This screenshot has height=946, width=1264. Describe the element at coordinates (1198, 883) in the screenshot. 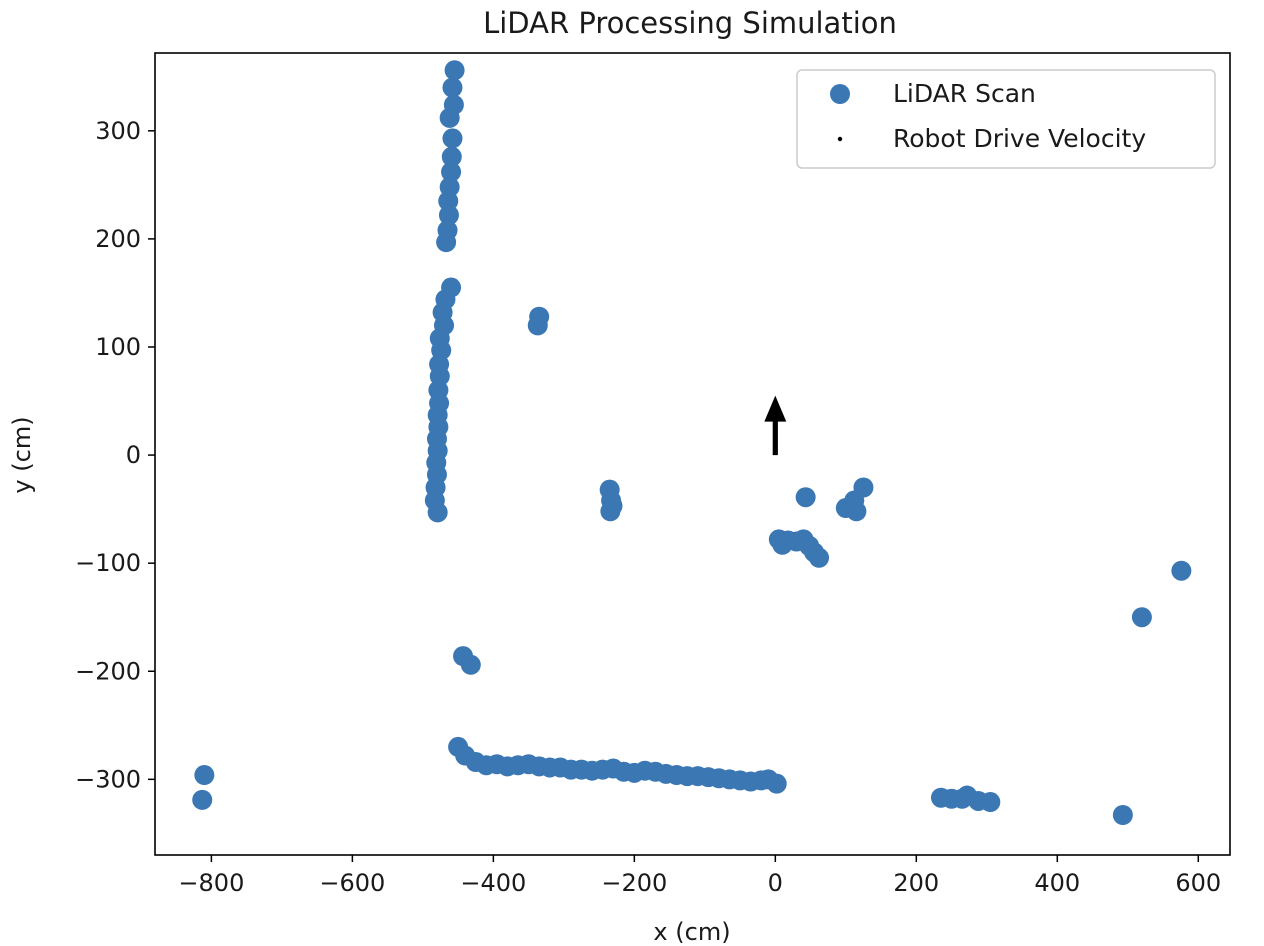

I see `x-tick-label: 600` at that location.